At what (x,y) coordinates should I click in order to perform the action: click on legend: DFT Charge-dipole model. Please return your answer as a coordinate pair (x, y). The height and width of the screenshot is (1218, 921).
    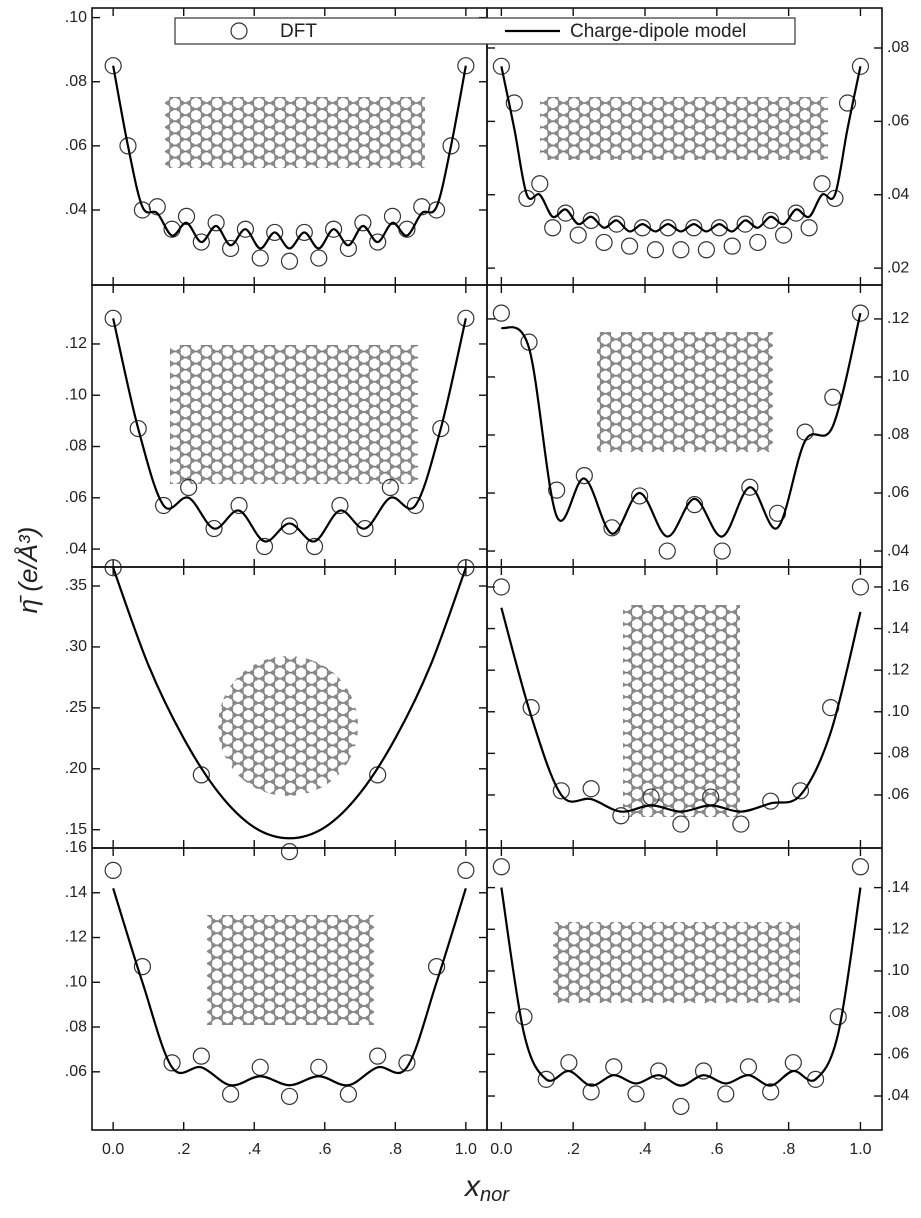
    Looking at the image, I should click on (485, 31).